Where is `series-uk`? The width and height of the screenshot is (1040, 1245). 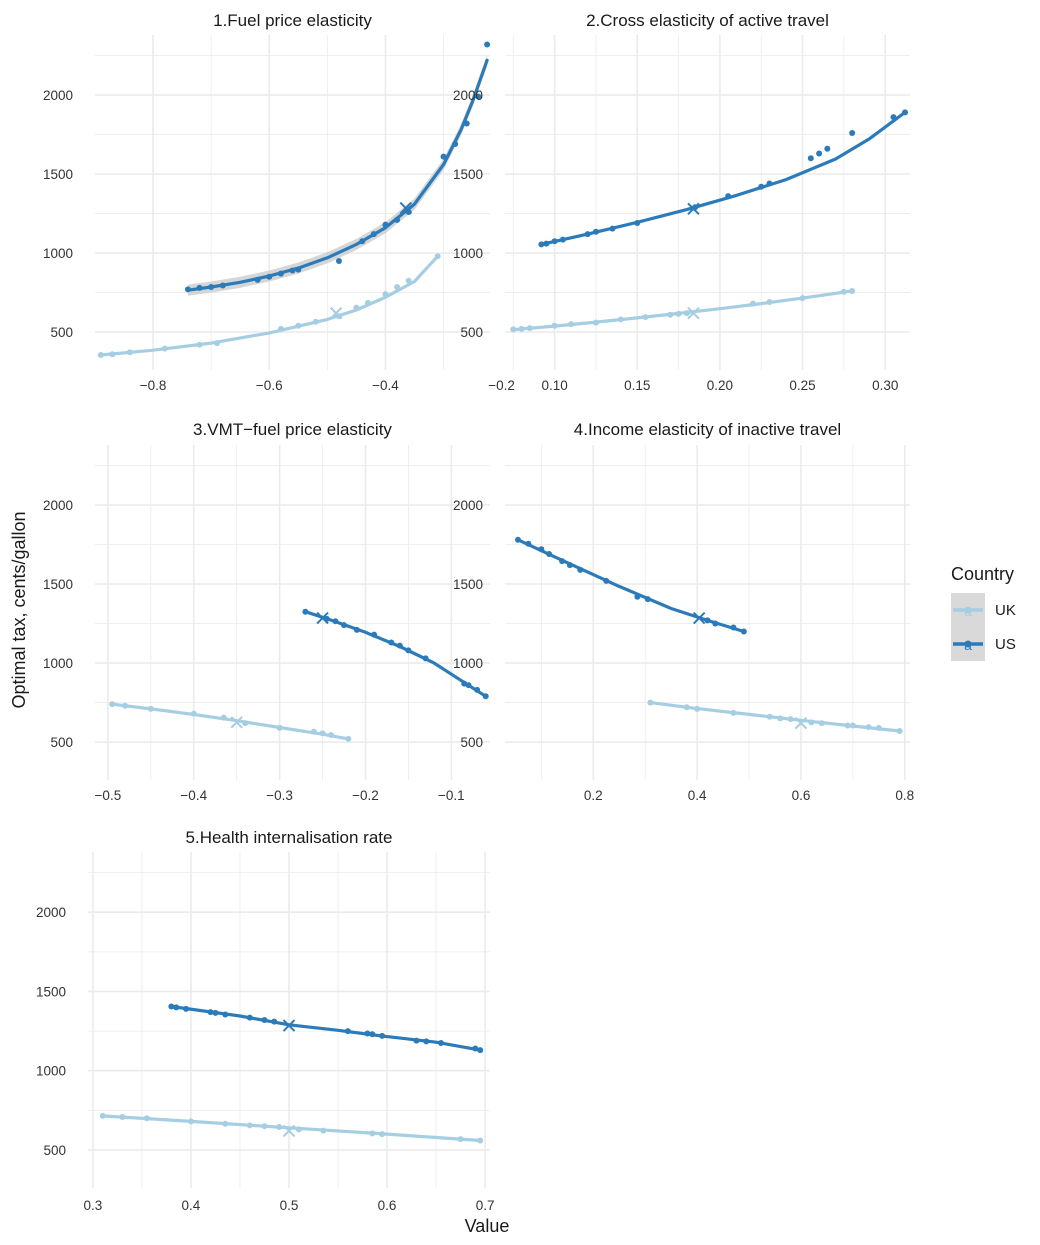
series-uk is located at coordinates (291, 1128).